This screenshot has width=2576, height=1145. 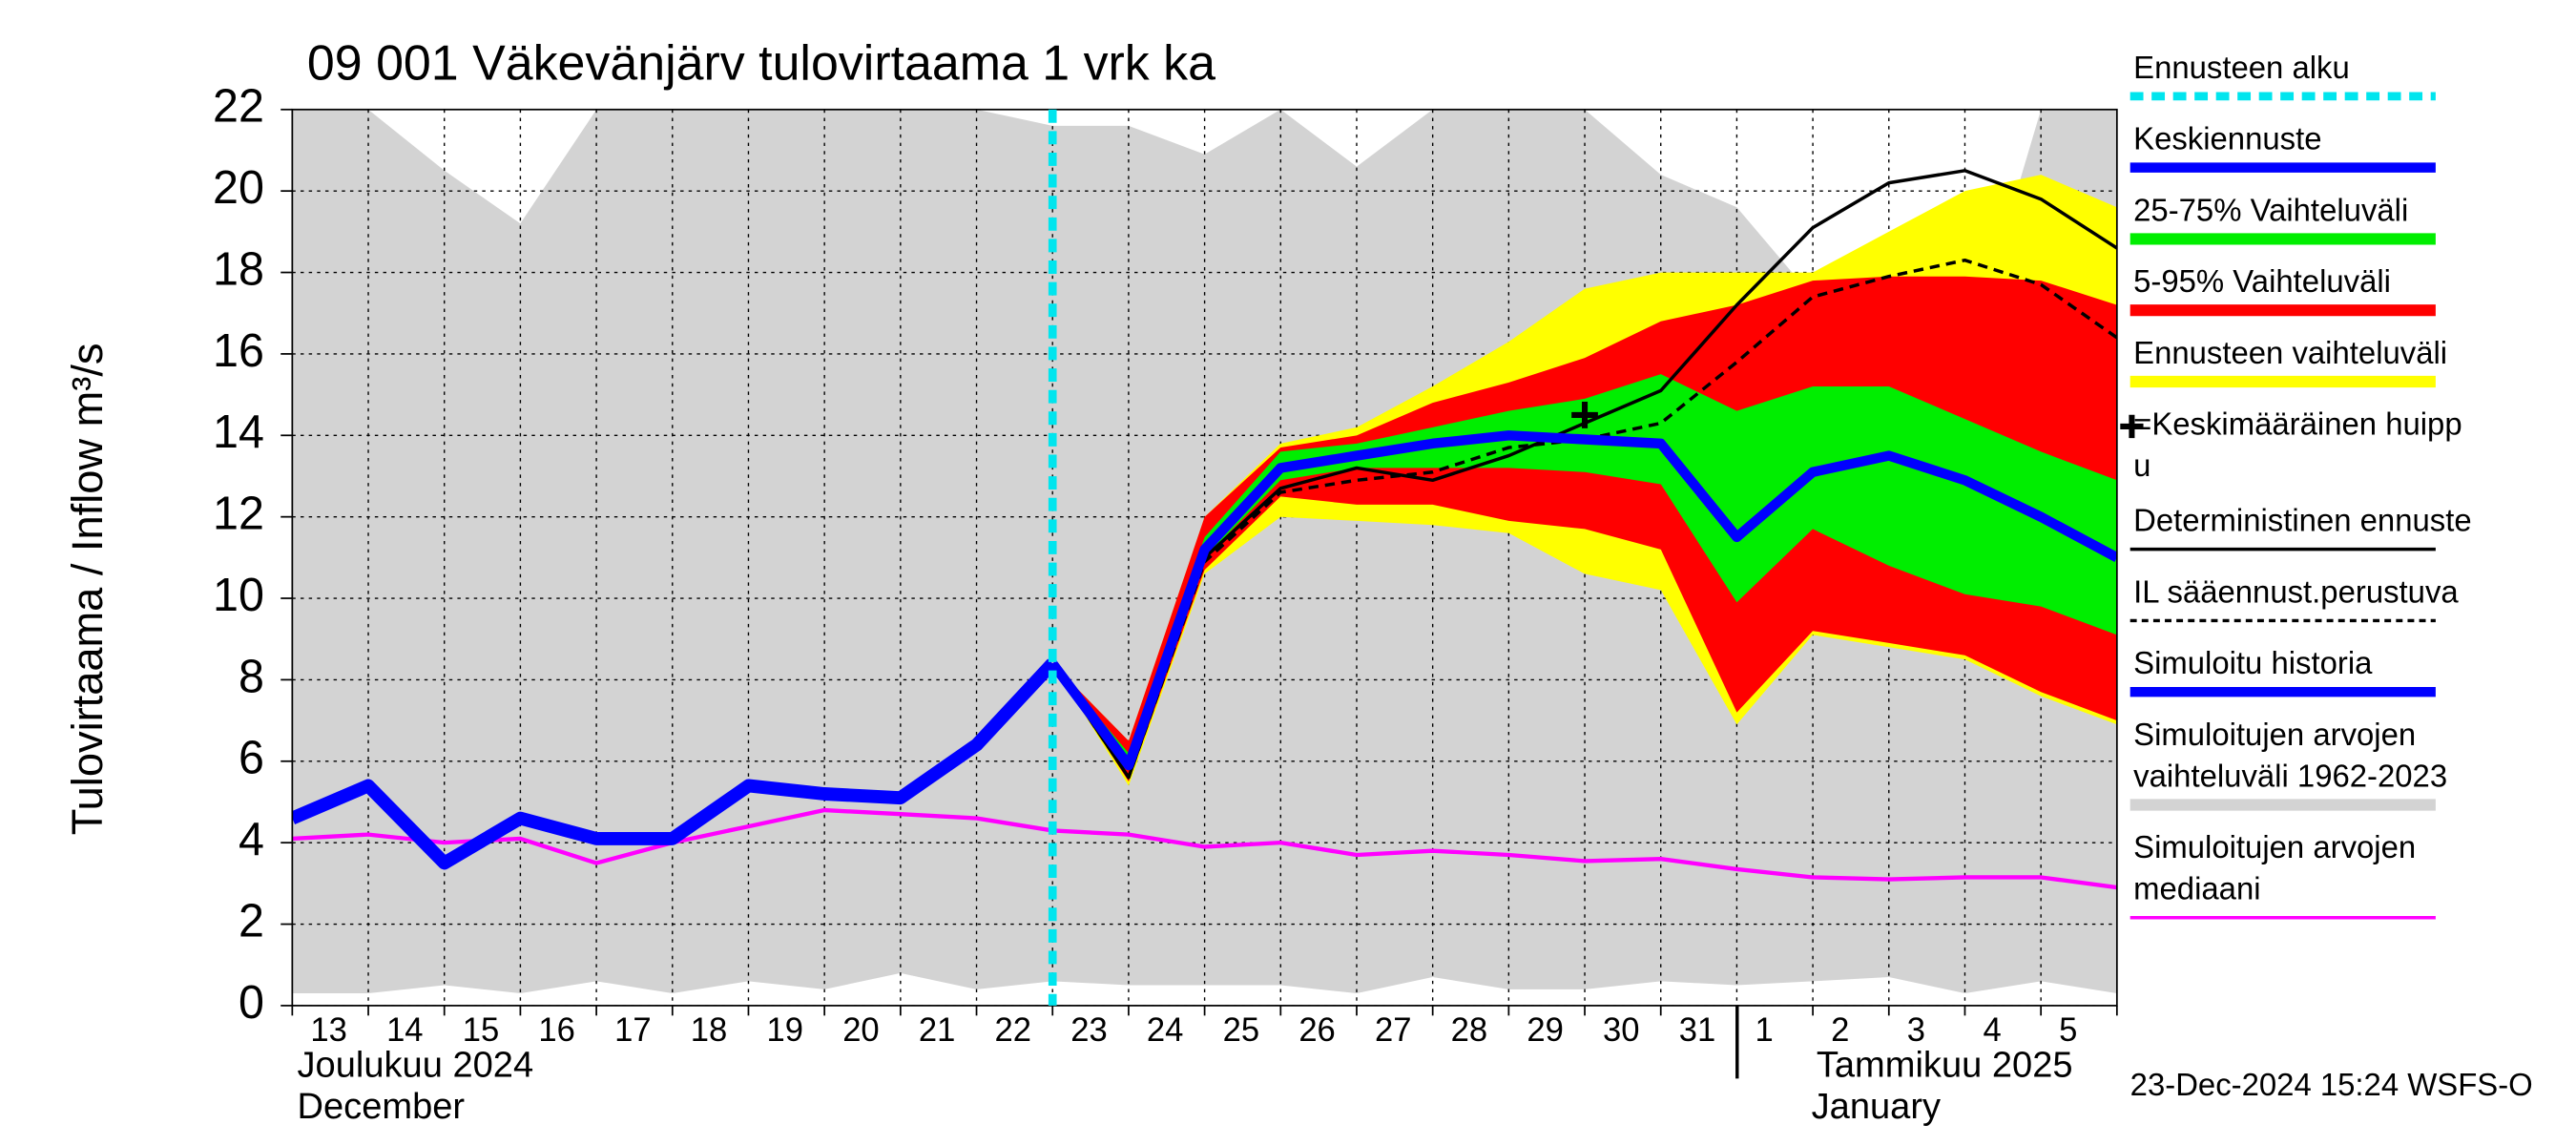 What do you see at coordinates (1317, 1030) in the screenshot?
I see `x-tick-label: 26` at bounding box center [1317, 1030].